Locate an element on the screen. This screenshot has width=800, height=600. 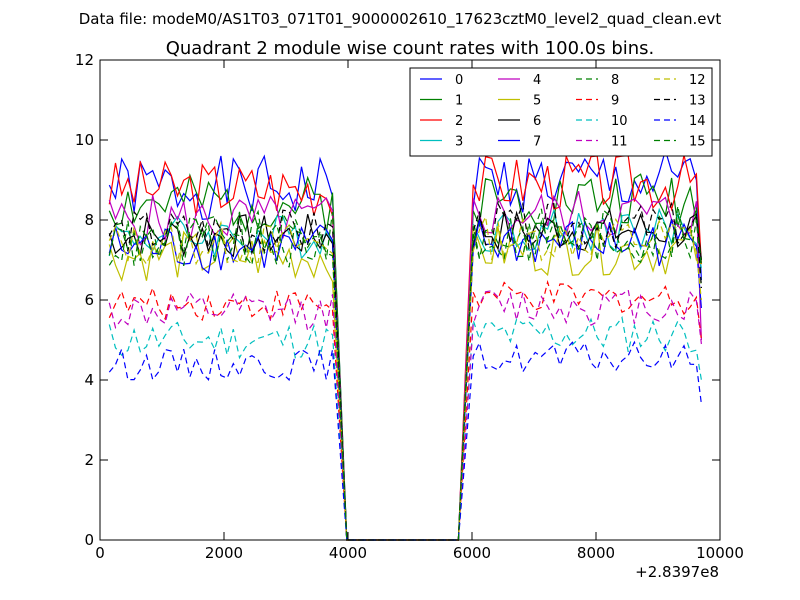
x-tick-label: 4000 is located at coordinates (348, 553).